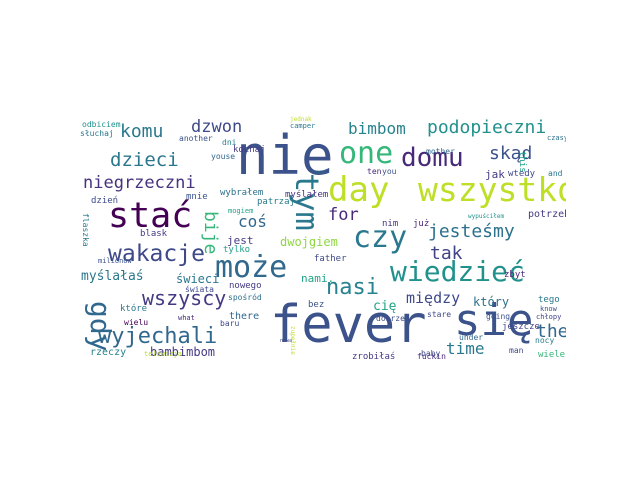 The width and height of the screenshot is (640, 480). I want to click on word-kochaj: kochaj, so click(249, 150).